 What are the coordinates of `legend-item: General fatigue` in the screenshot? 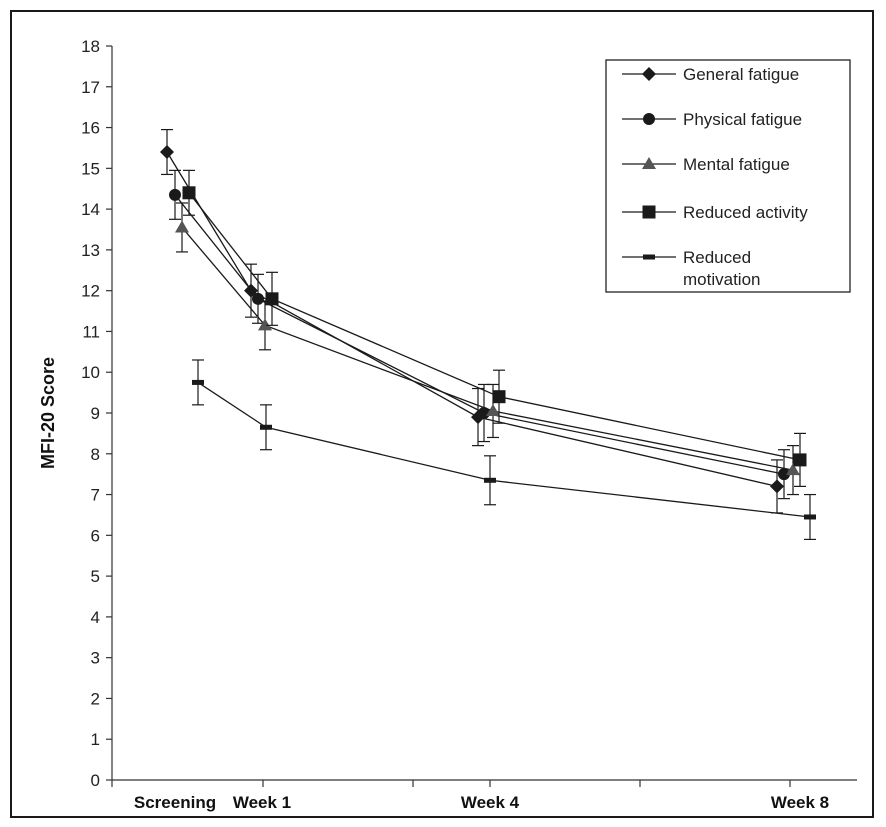 It's located at (710, 74).